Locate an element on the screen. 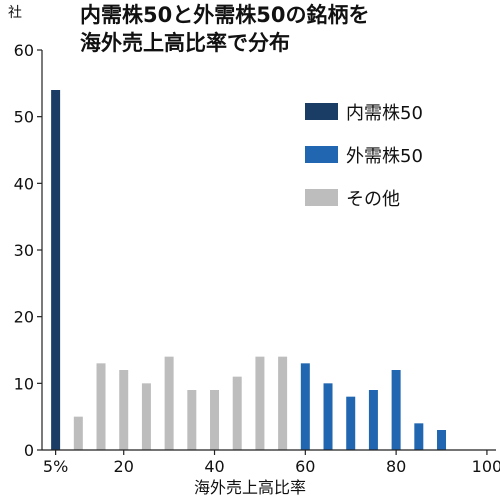 The image size is (500, 500). x-tick-label: 60 is located at coordinates (305, 466).